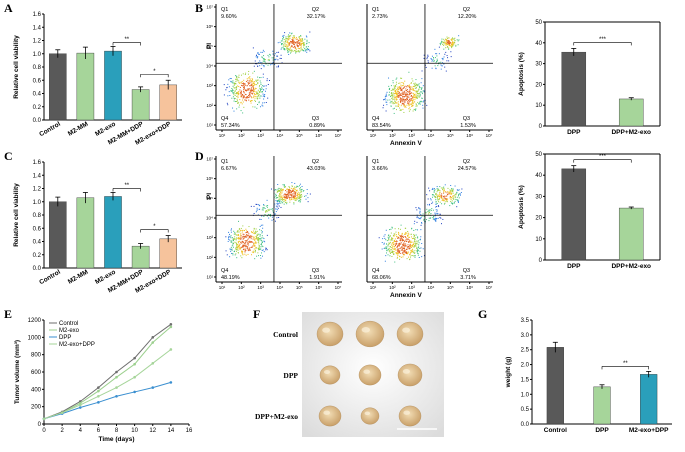  What do you see at coordinates (37, 190) in the screenshot?
I see `y-tick-label: 1.2` at bounding box center [37, 190].